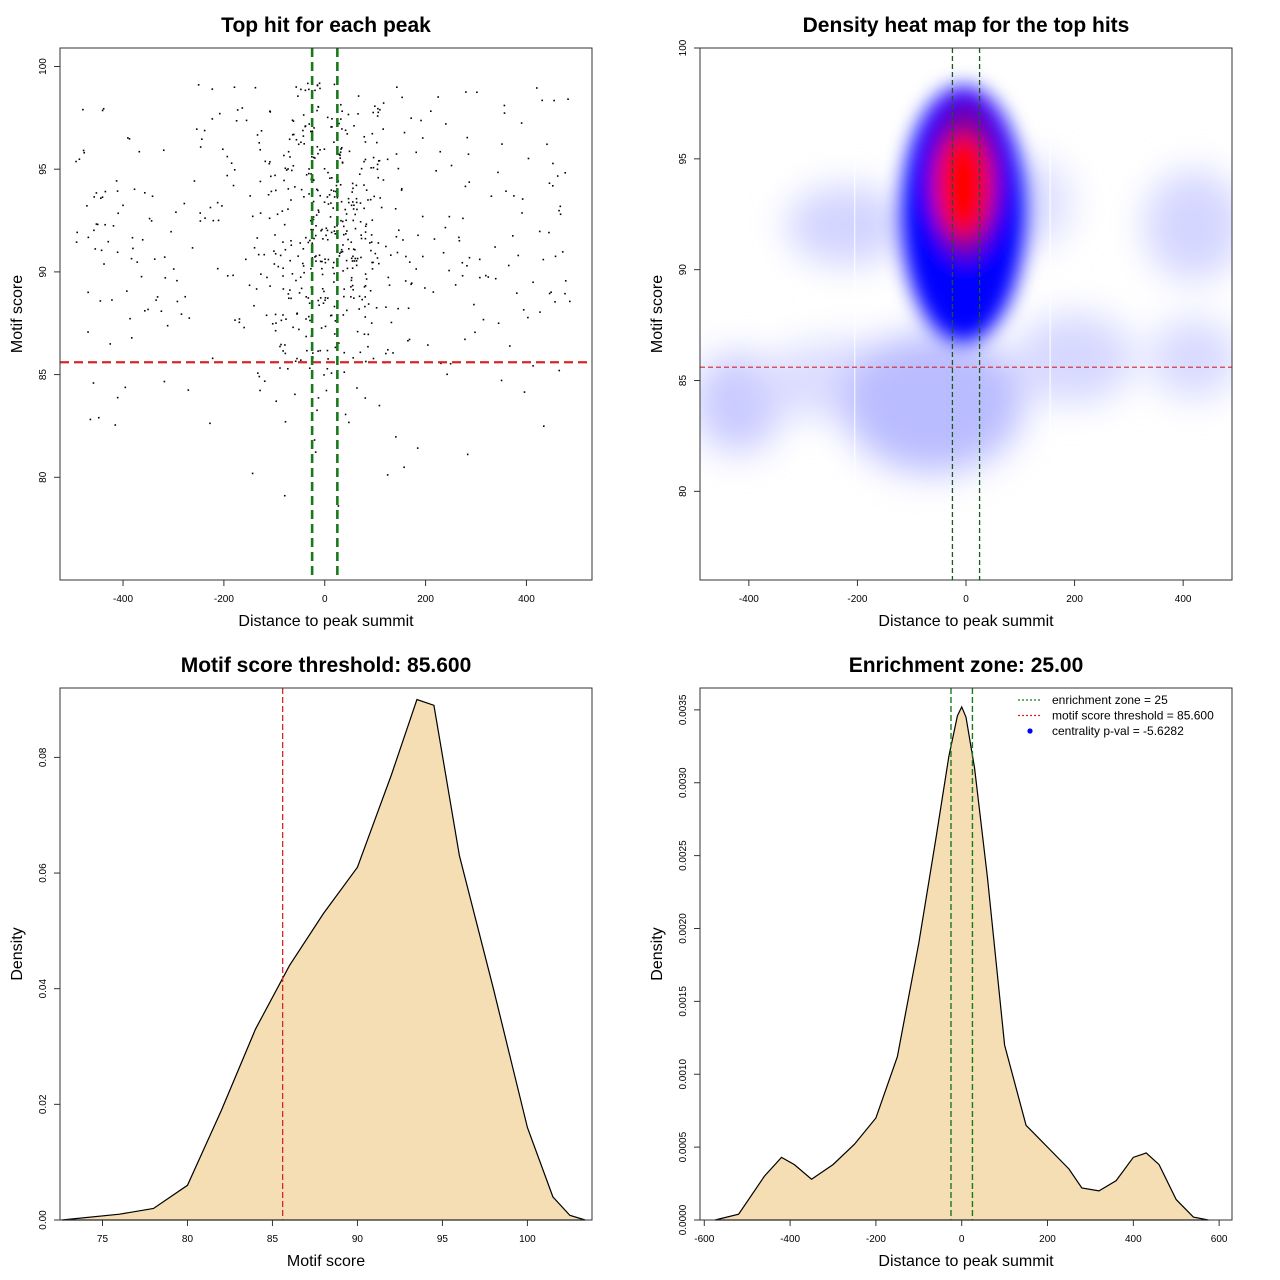 Image resolution: width=1280 pixels, height=1280 pixels. Describe the element at coordinates (683, 47) in the screenshot. I see `y-tick-label: 100` at that location.